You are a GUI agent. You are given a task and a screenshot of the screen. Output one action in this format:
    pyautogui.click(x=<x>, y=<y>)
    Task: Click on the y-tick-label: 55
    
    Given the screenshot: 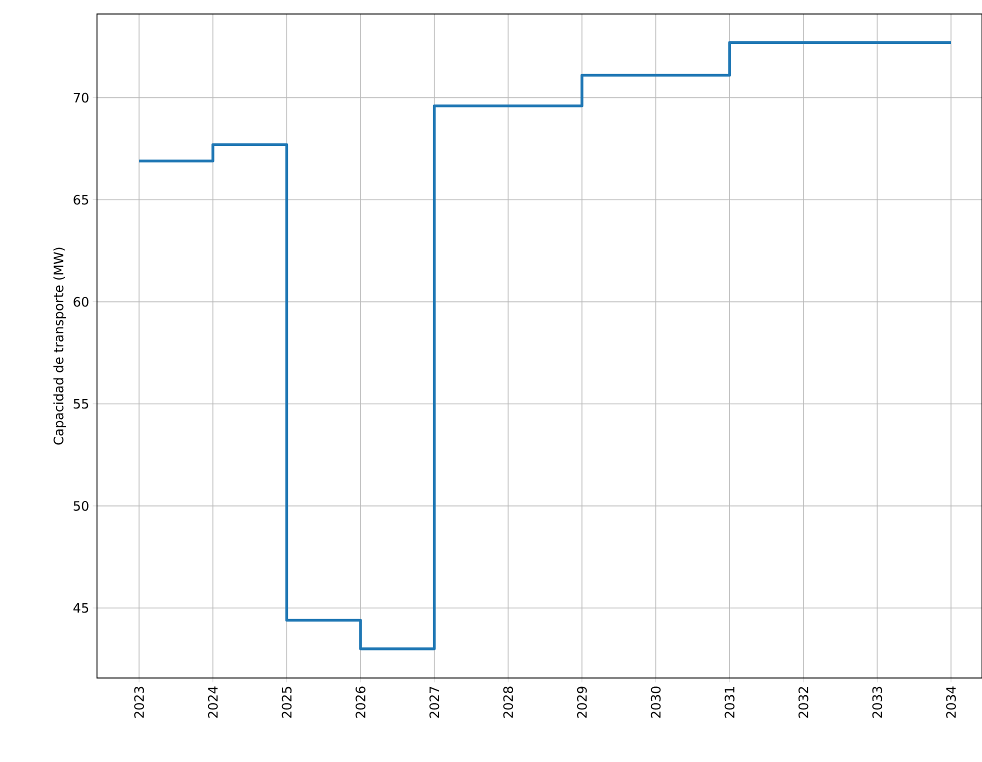 What is the action you would take?
    pyautogui.click(x=81, y=404)
    